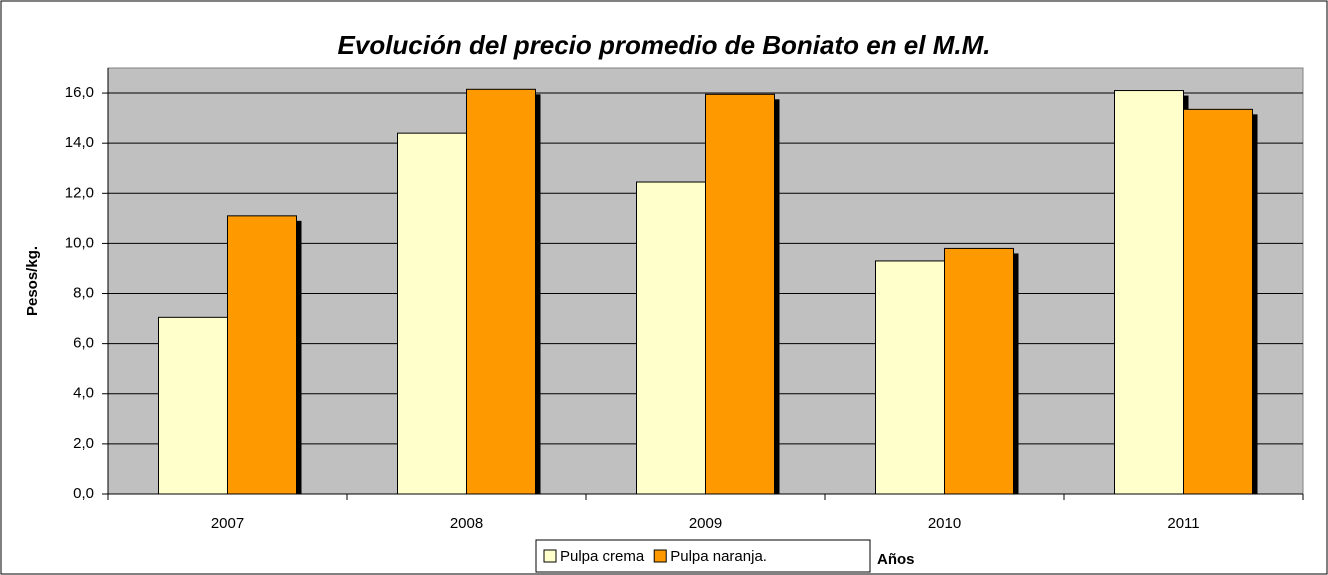  What do you see at coordinates (83, 393) in the screenshot?
I see `y-tick-label: 4,0` at bounding box center [83, 393].